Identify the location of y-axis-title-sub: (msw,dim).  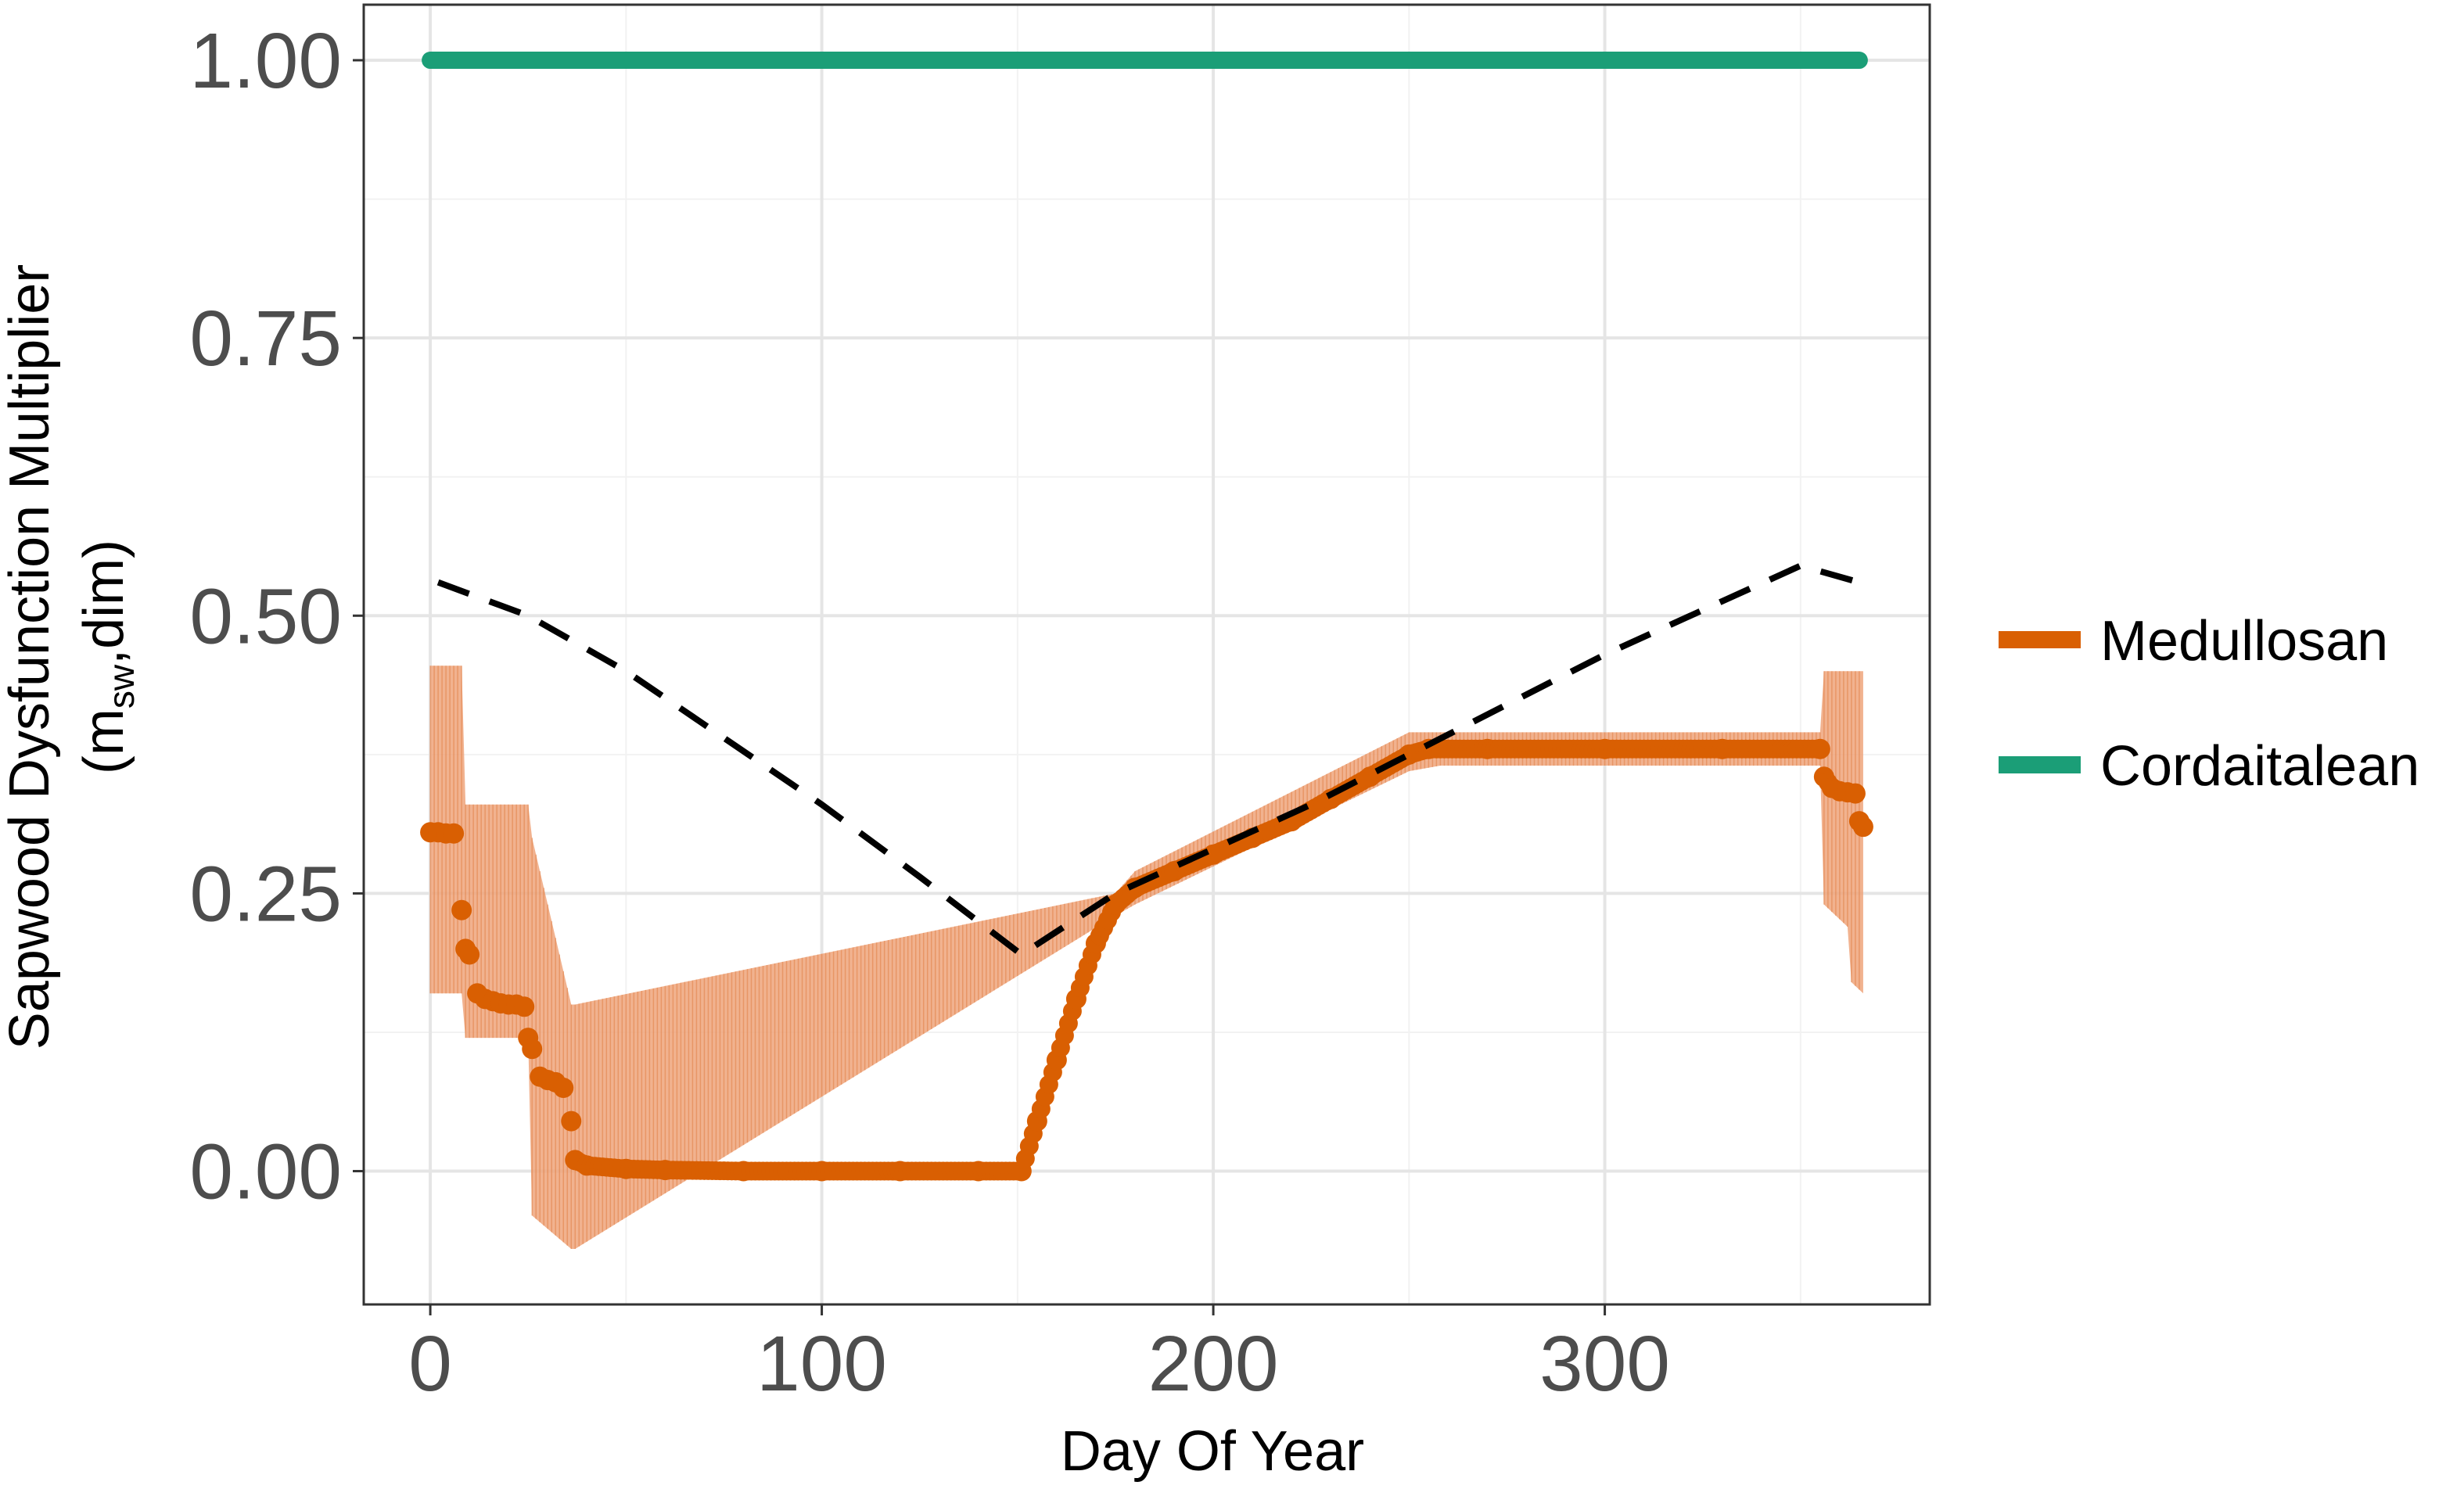
(107, 657).